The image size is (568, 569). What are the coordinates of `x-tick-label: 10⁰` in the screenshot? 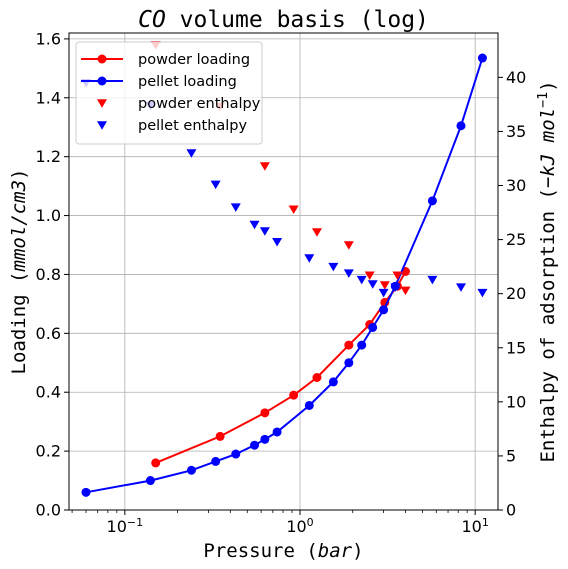 It's located at (299, 526).